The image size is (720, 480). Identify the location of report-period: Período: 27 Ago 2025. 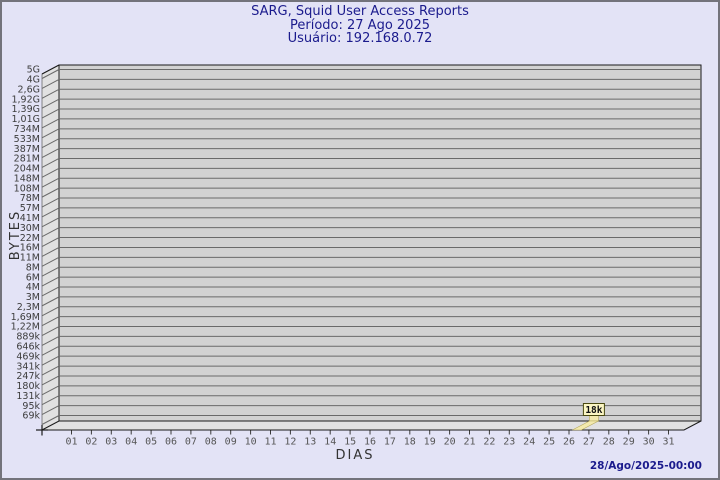
(360, 25).